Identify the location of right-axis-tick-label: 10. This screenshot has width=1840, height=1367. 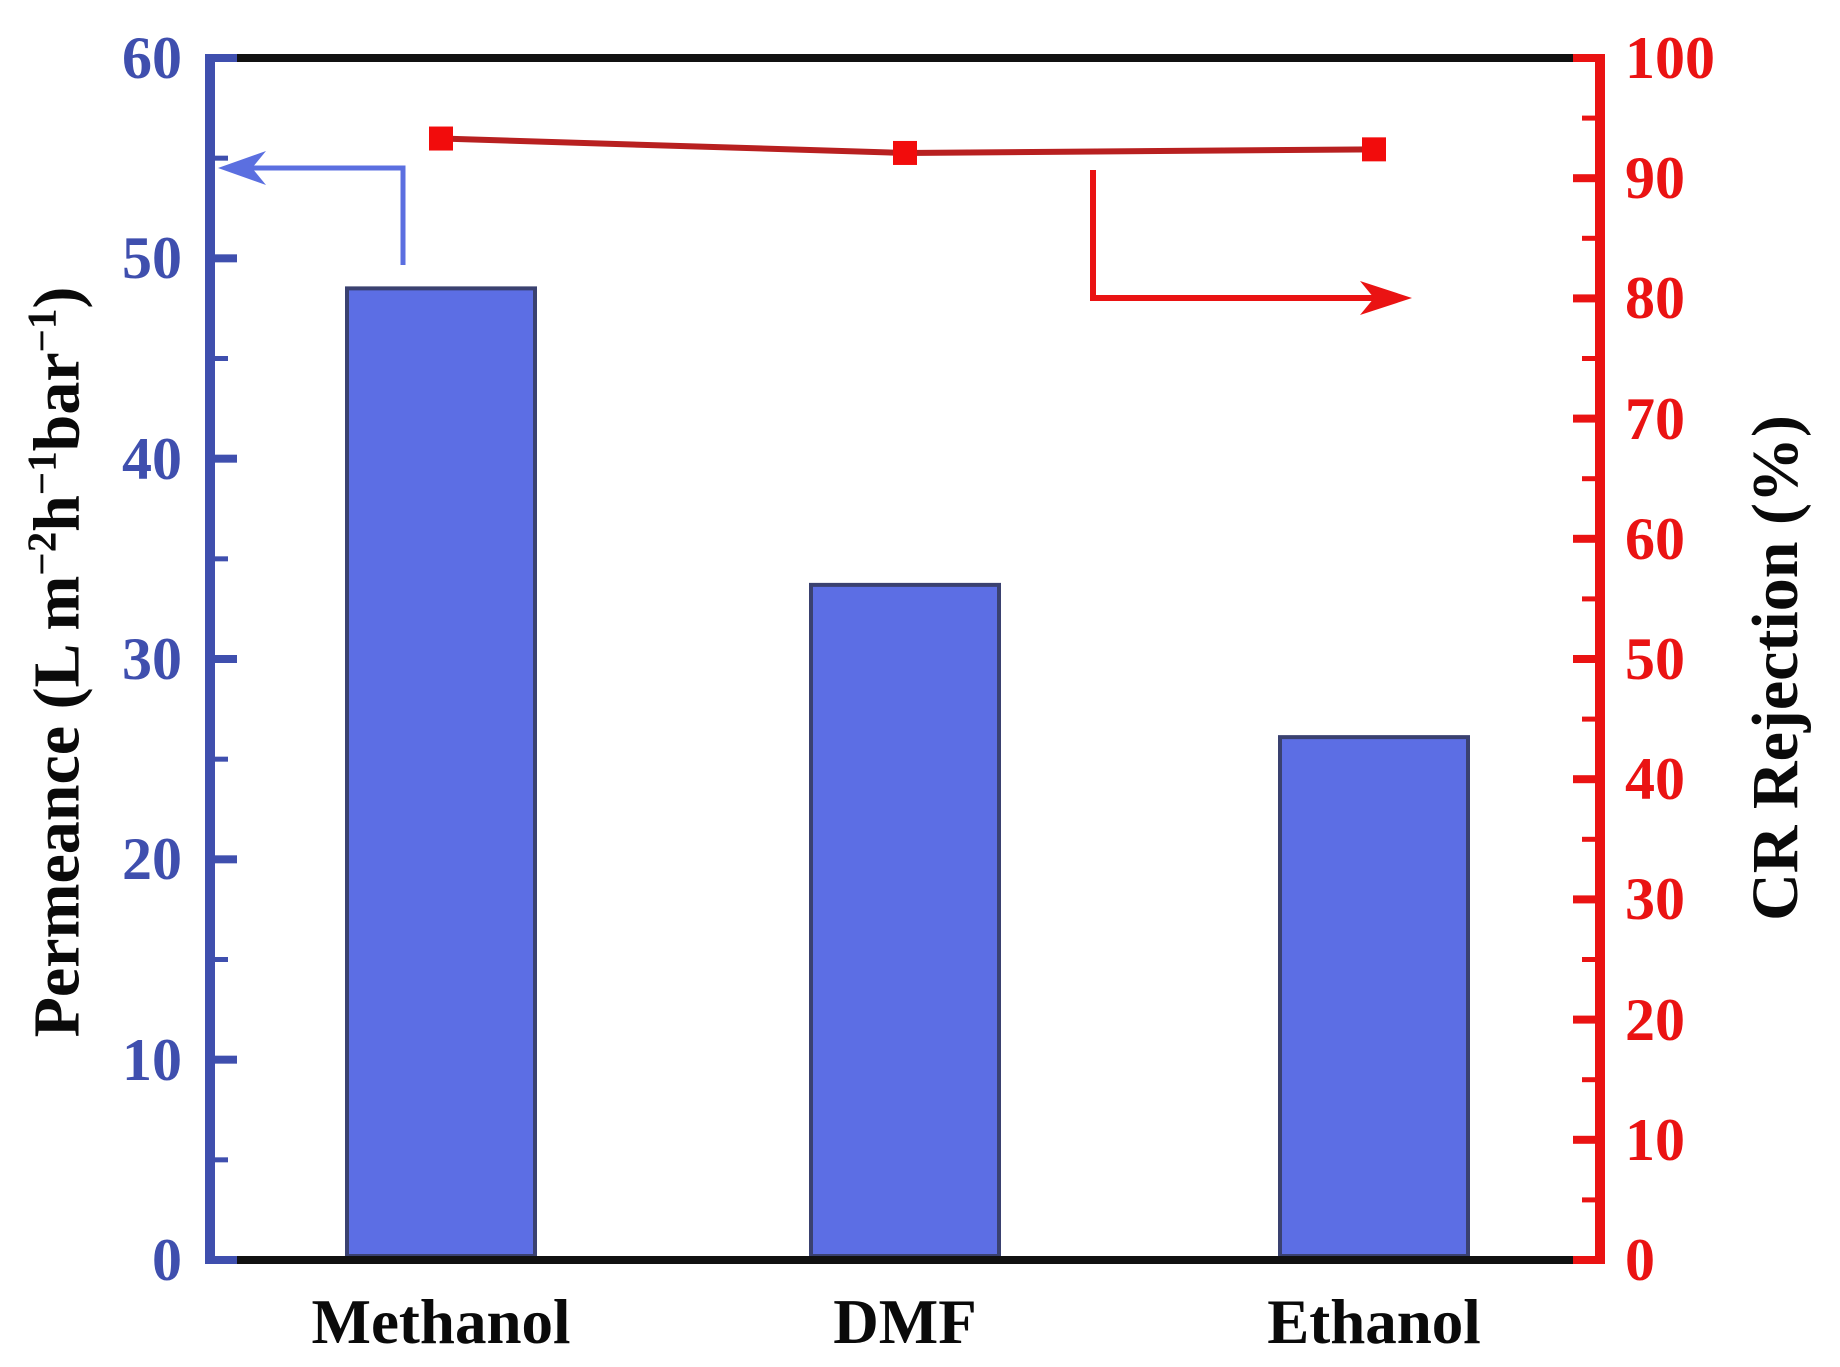
(1655, 1139).